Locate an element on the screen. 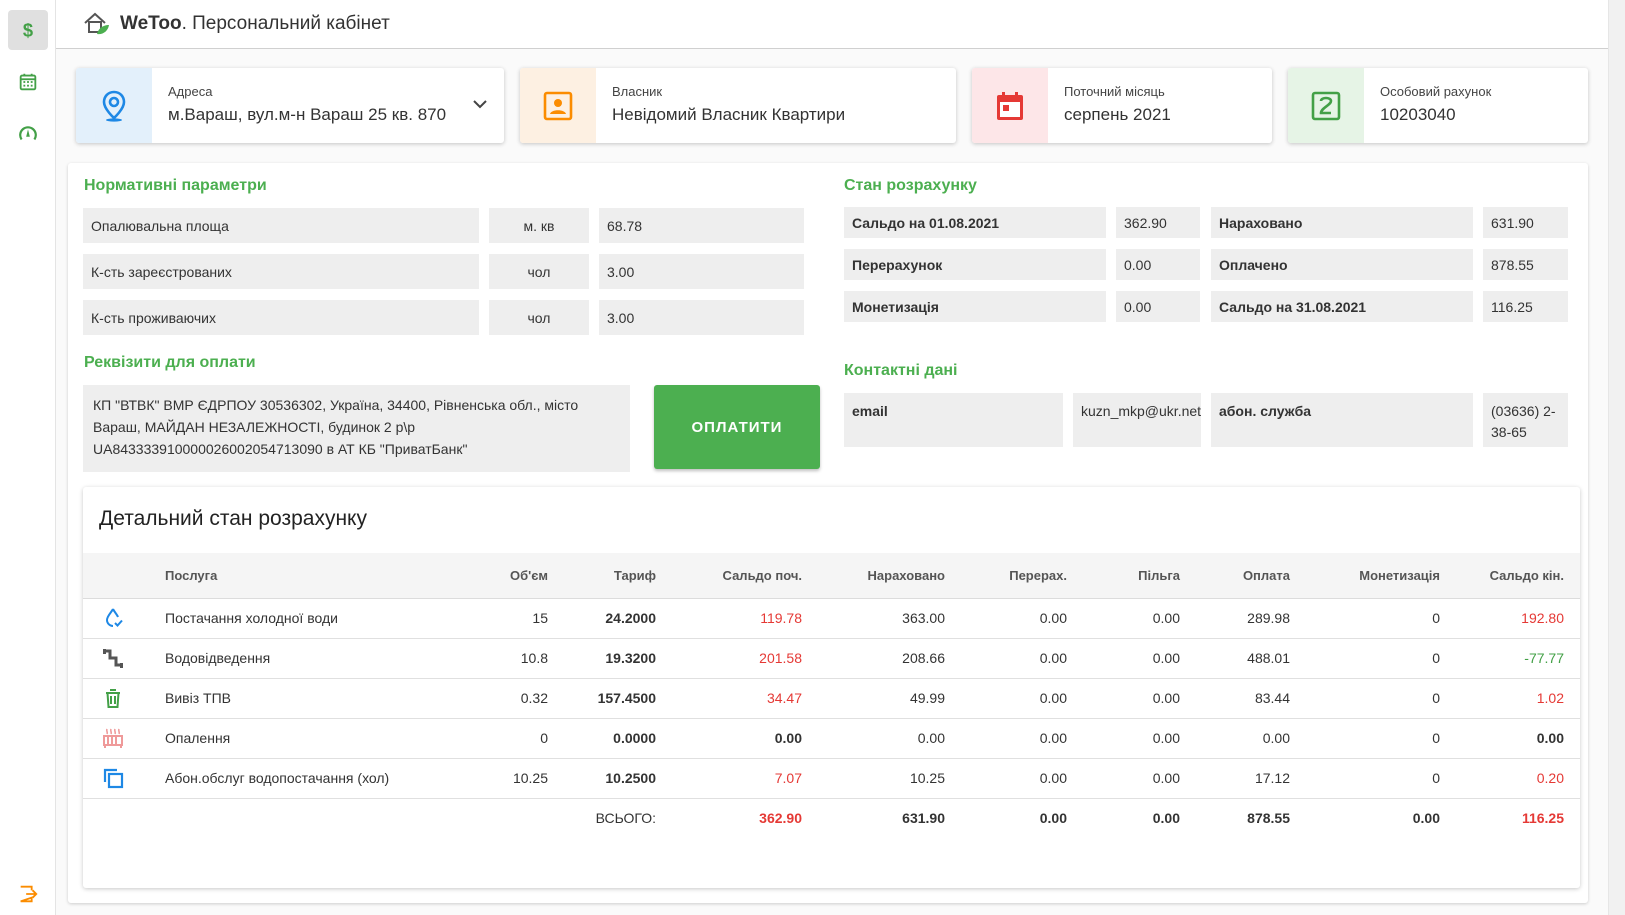 Image resolution: width=1625 pixels, height=915 pixels. norm-value-area: 68.78 is located at coordinates (701, 225).